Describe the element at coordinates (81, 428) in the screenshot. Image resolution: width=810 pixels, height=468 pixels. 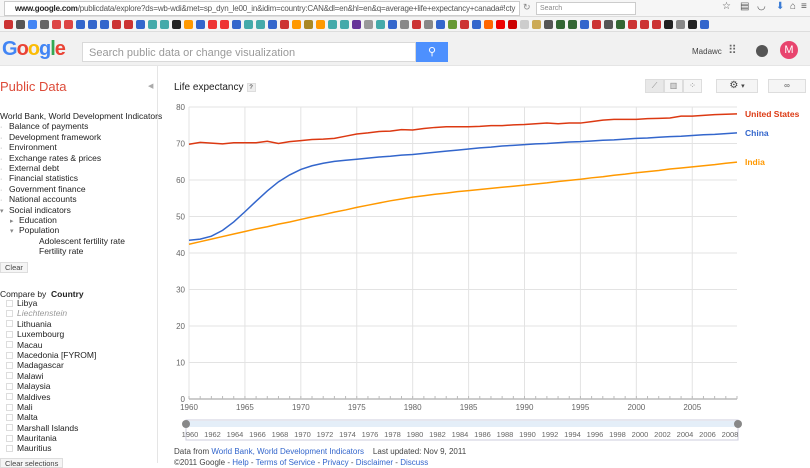
I see `country-item: Marshall Islands` at that location.